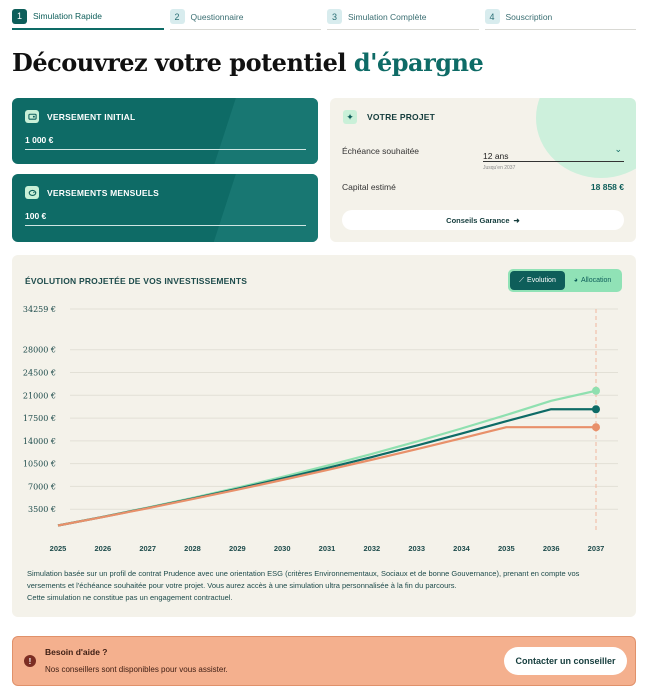  Describe the element at coordinates (39, 350) in the screenshot. I see `y-tick-label: 28000 €` at that location.